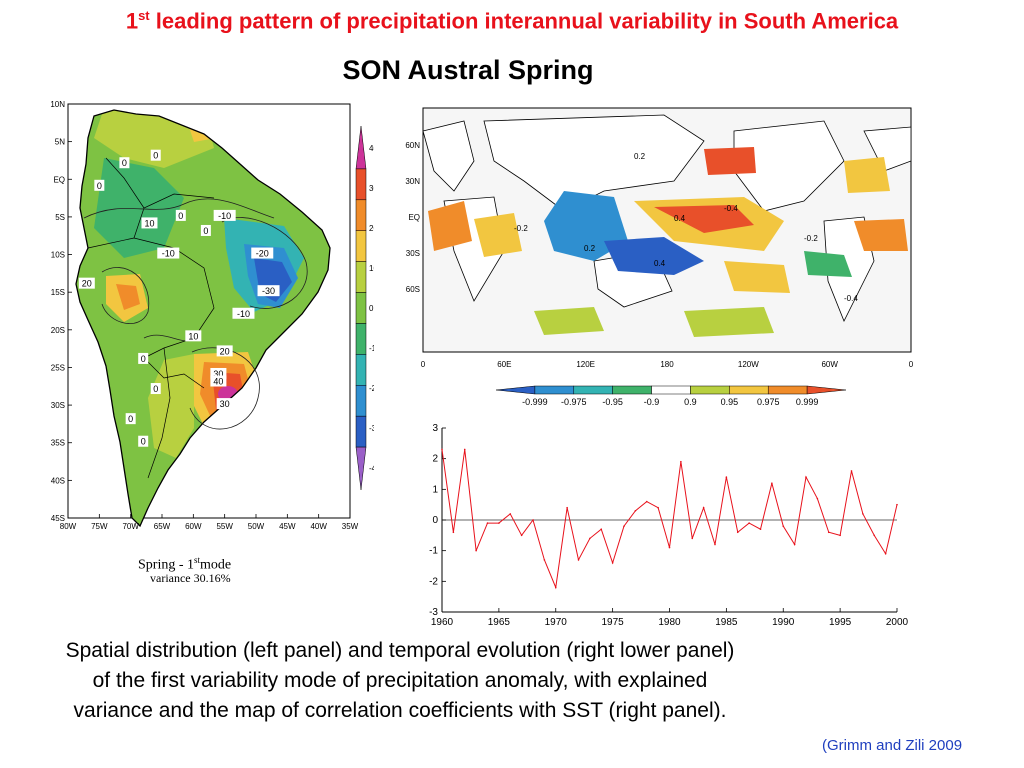 This screenshot has width=1024, height=768. I want to click on x-tick-label: 1975, so click(613, 622).